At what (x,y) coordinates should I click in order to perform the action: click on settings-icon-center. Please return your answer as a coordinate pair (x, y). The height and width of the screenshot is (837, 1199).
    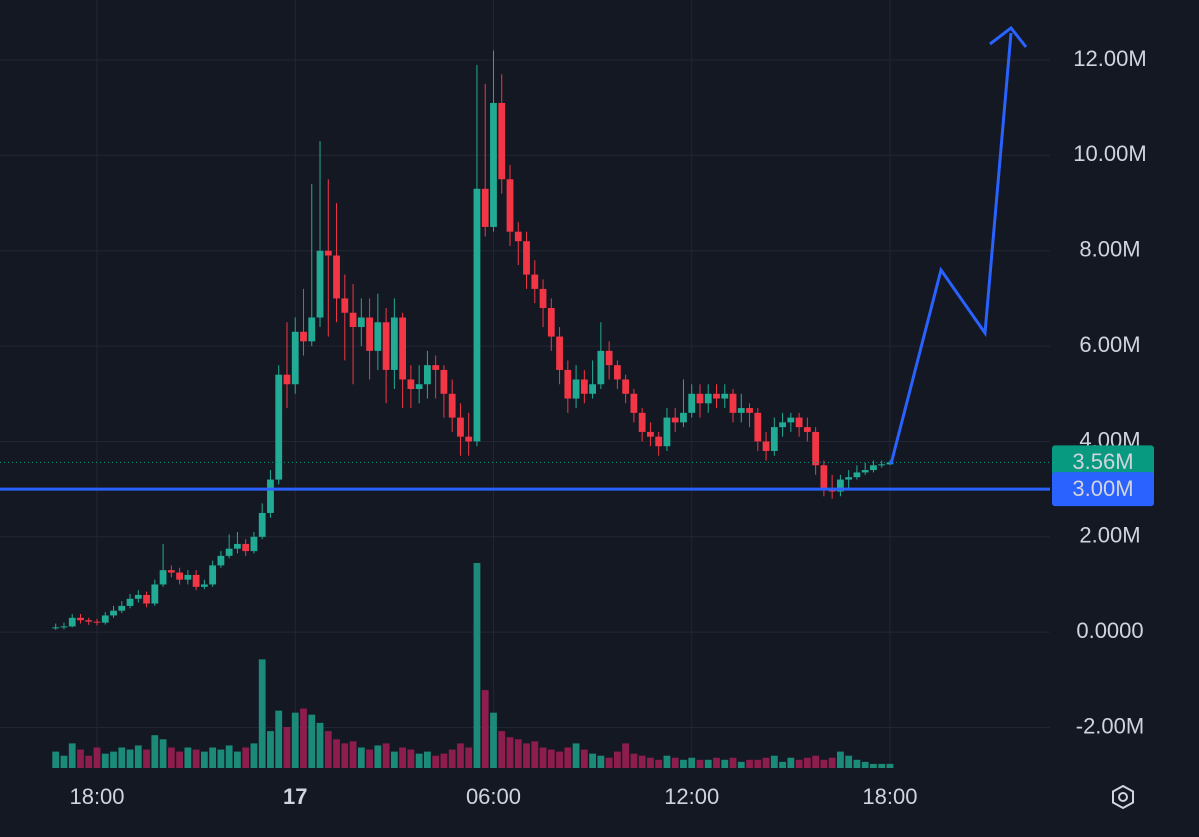
    Looking at the image, I should click on (1123, 797).